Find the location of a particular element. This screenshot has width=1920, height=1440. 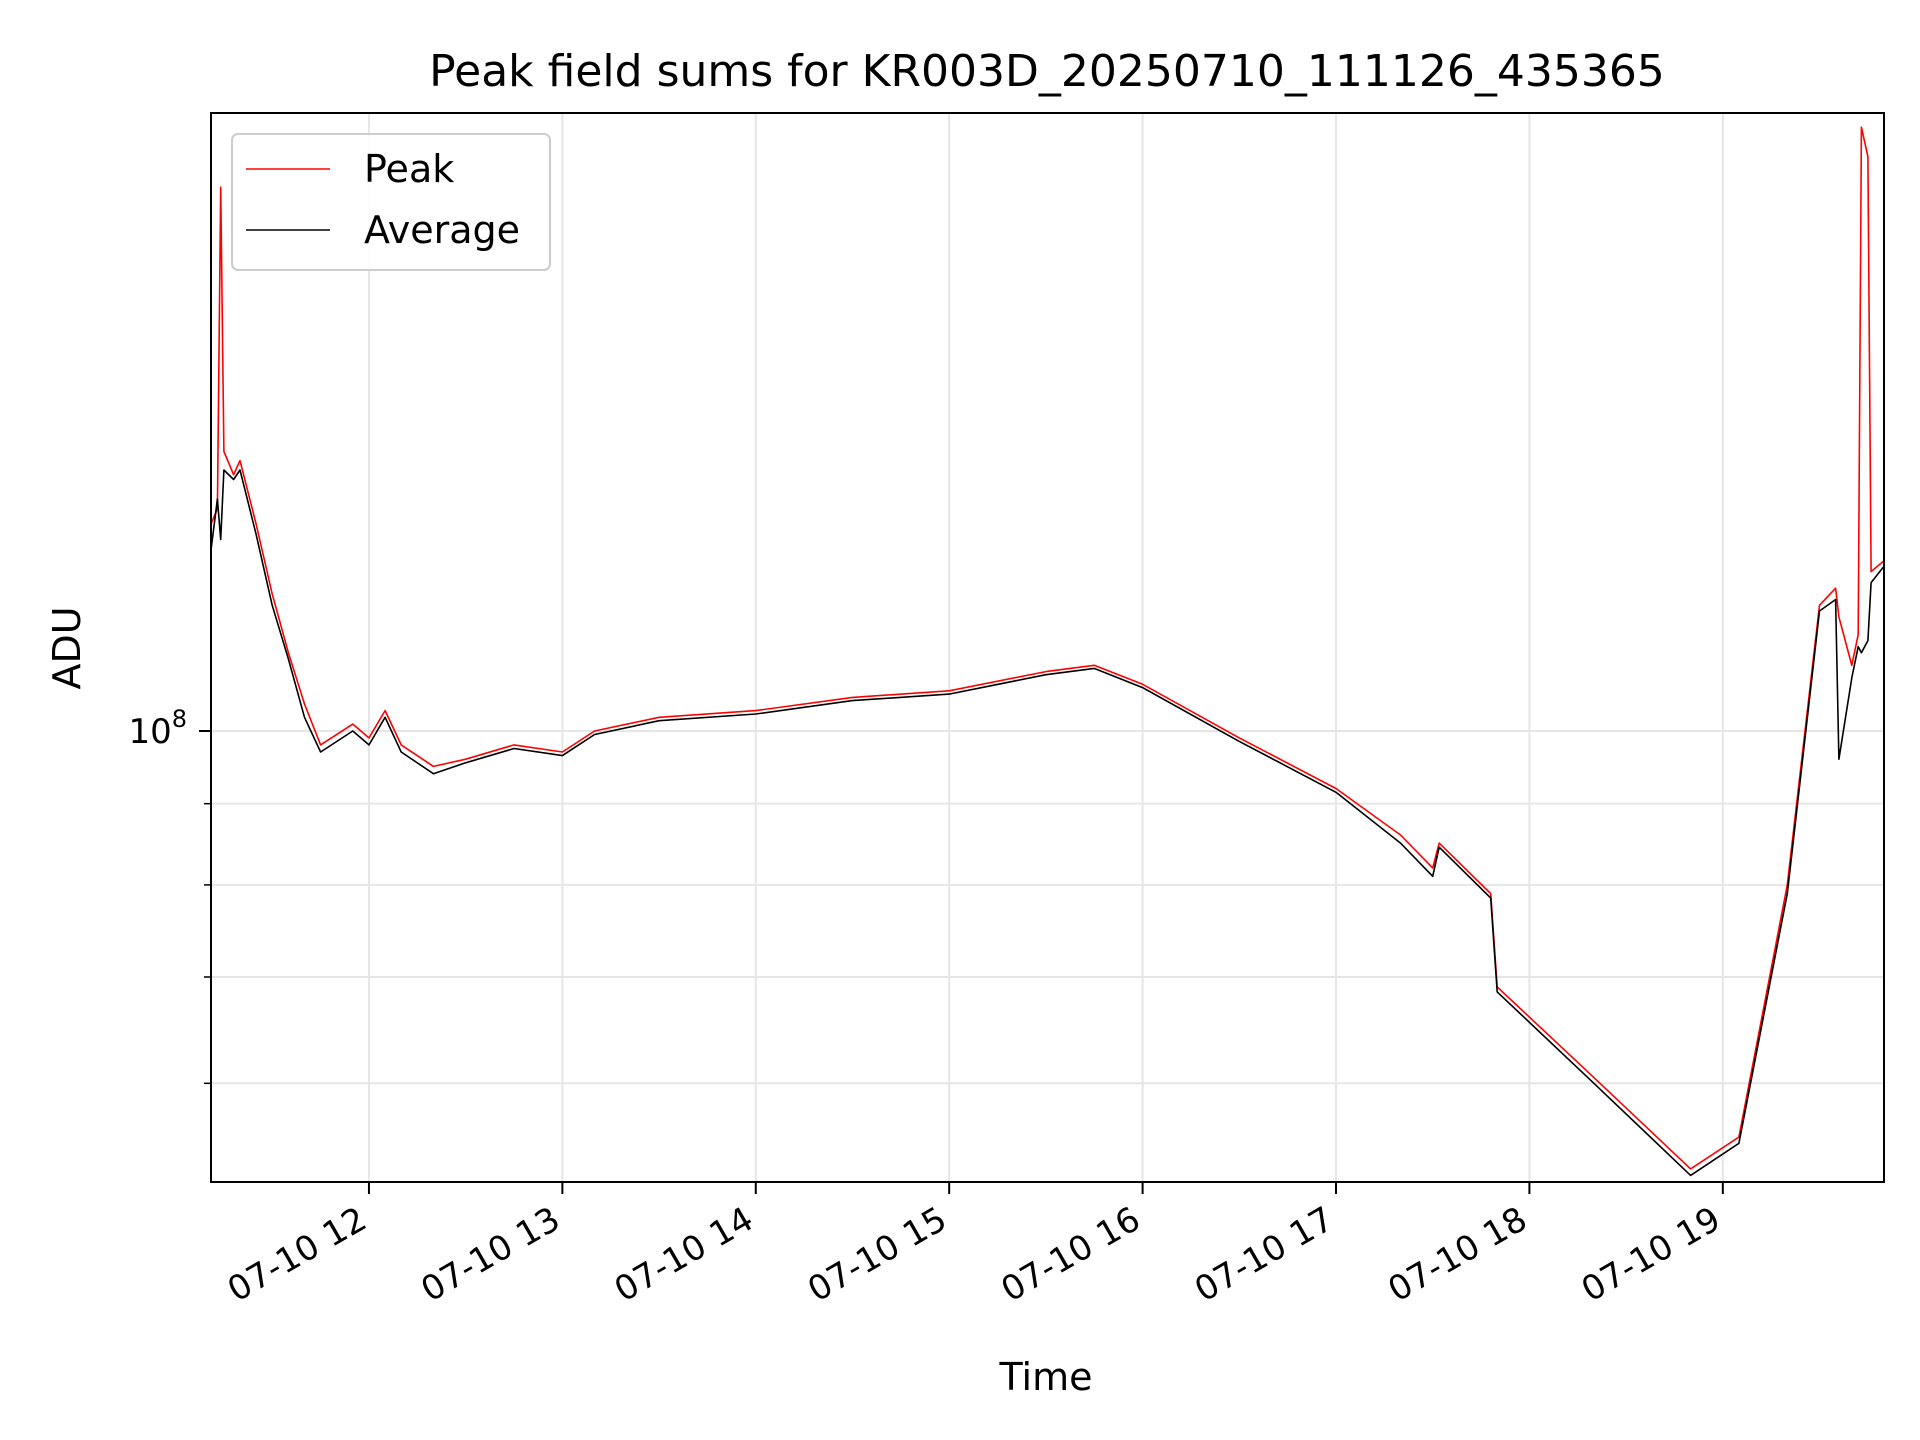

y-axis-label: ADU is located at coordinates (67, 647).